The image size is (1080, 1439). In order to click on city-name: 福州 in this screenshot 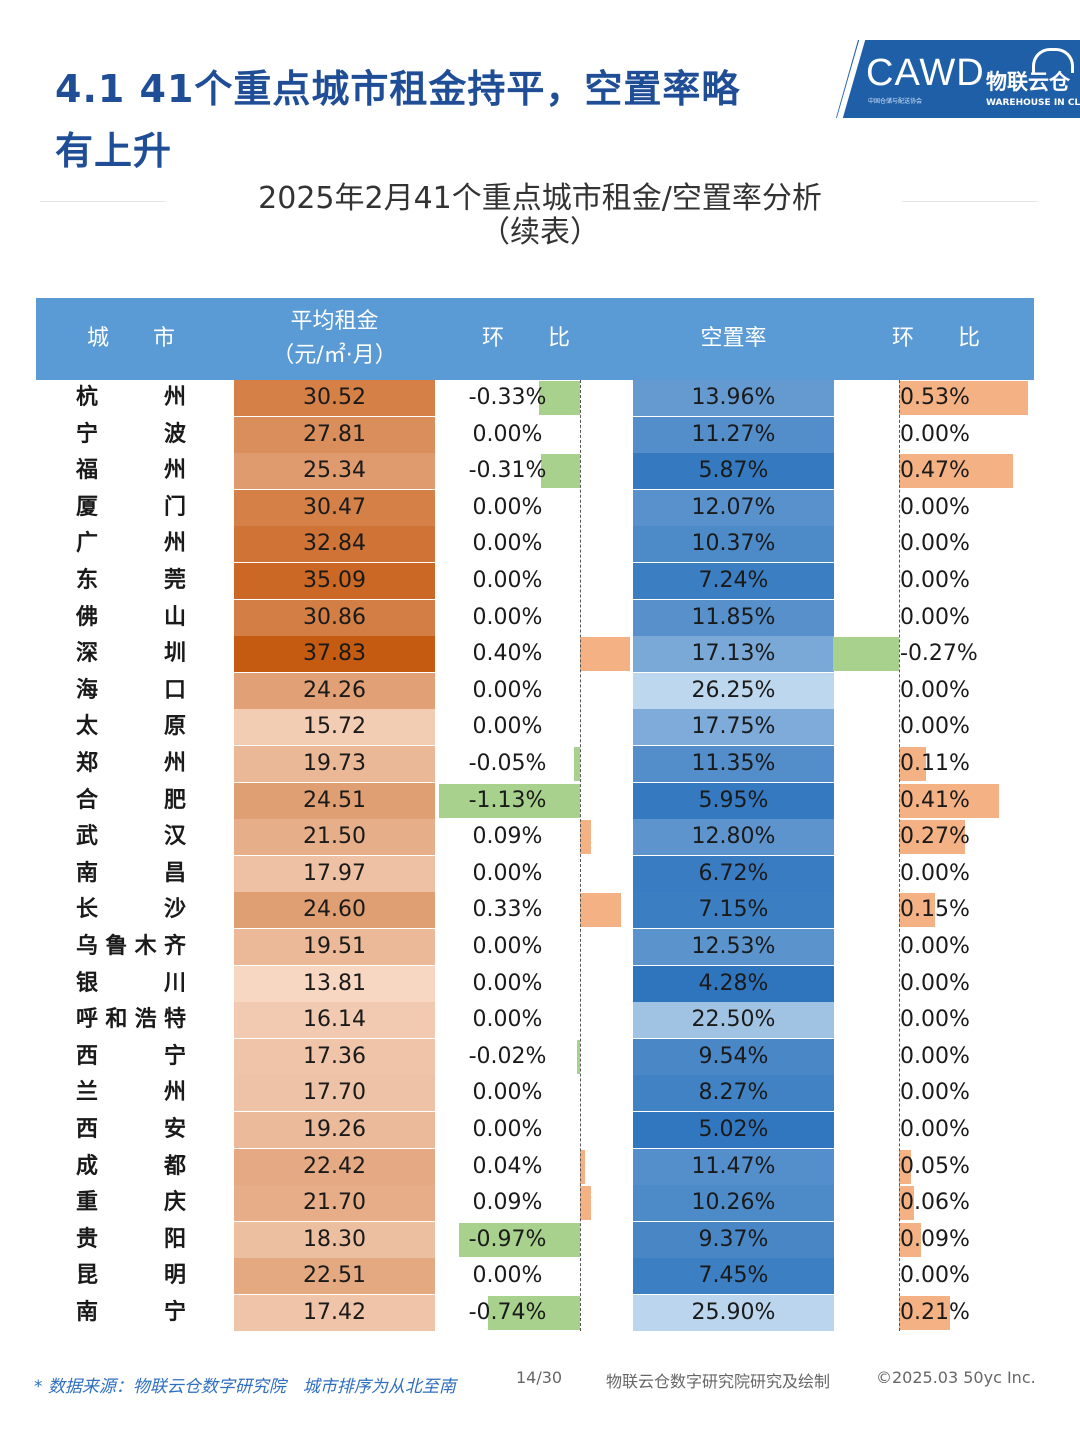, I will do `click(131, 471)`.